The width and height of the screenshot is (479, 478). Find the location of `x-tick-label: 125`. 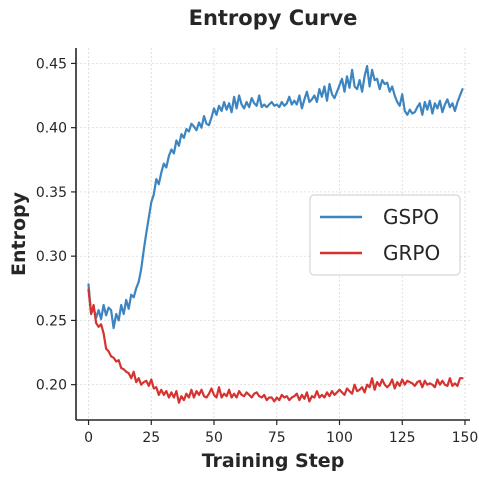

x-tick-label: 125 is located at coordinates (402, 438).